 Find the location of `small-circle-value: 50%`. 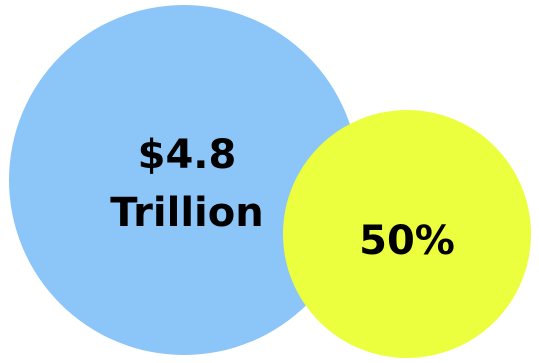

small-circle-value: 50% is located at coordinates (407, 241).